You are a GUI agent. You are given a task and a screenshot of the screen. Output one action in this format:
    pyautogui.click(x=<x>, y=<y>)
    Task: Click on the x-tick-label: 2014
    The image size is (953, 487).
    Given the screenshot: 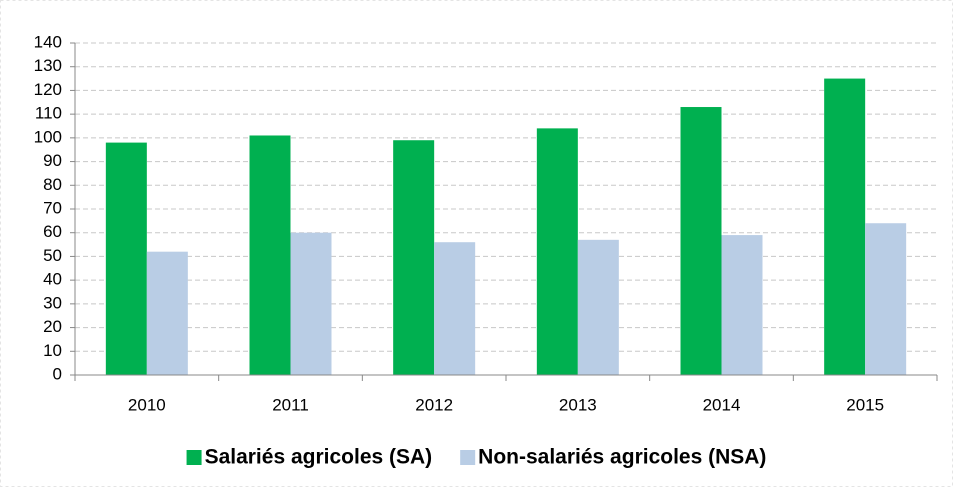 What is the action you would take?
    pyautogui.click(x=722, y=404)
    